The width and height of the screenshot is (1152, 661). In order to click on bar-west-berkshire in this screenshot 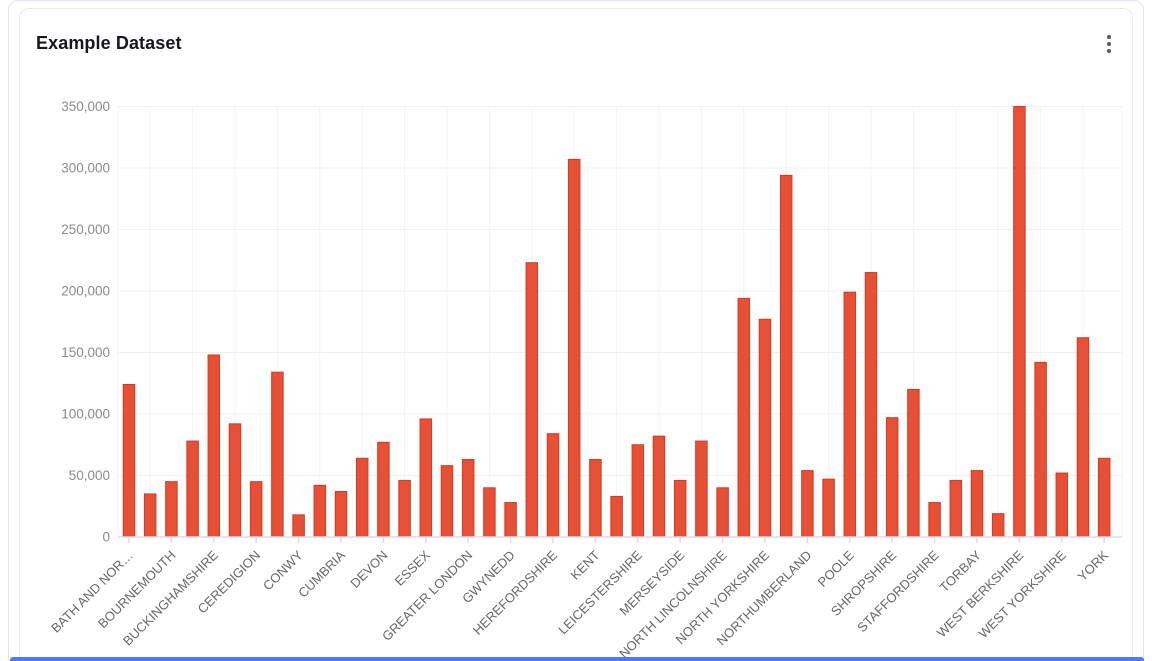, I will do `click(1019, 322)`.